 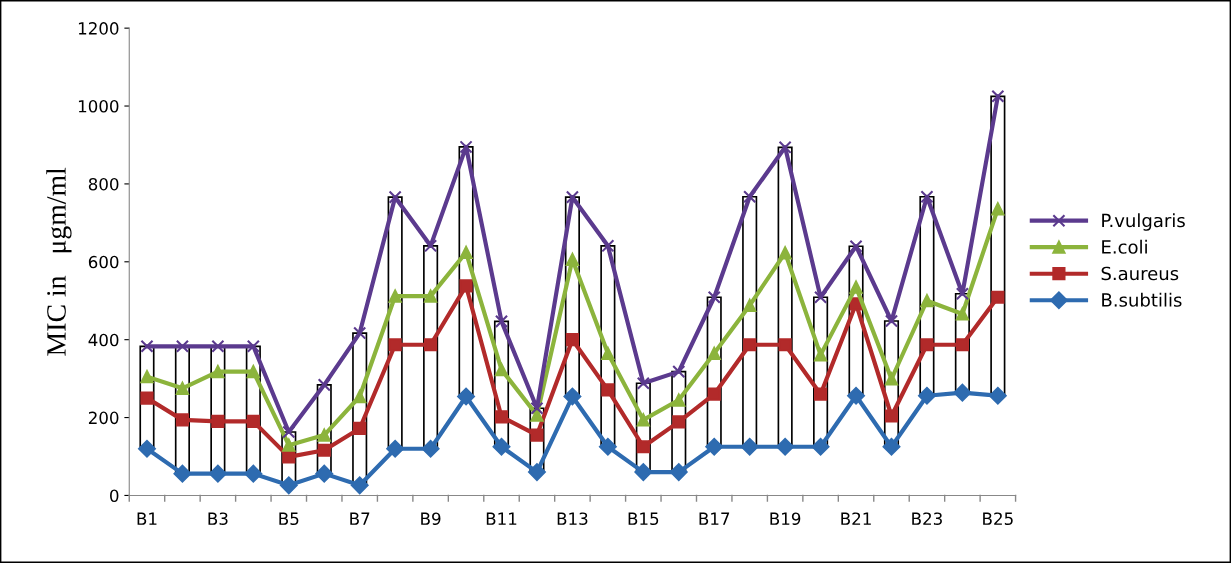 I want to click on y-tick-label: 400, so click(x=103, y=340).